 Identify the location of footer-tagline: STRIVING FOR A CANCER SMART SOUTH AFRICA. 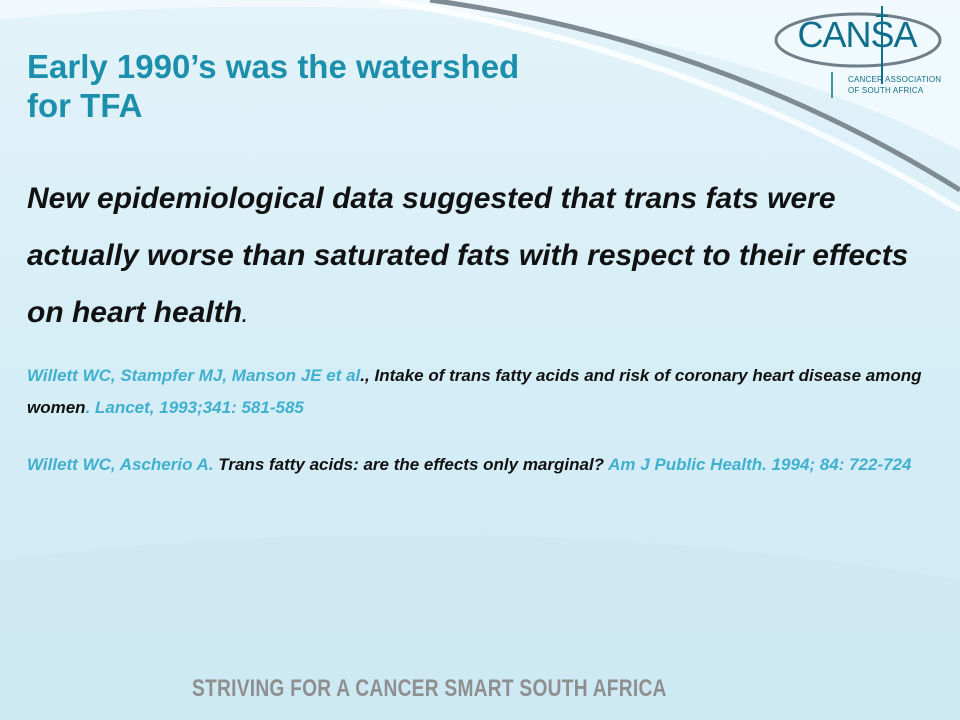
(429, 688).